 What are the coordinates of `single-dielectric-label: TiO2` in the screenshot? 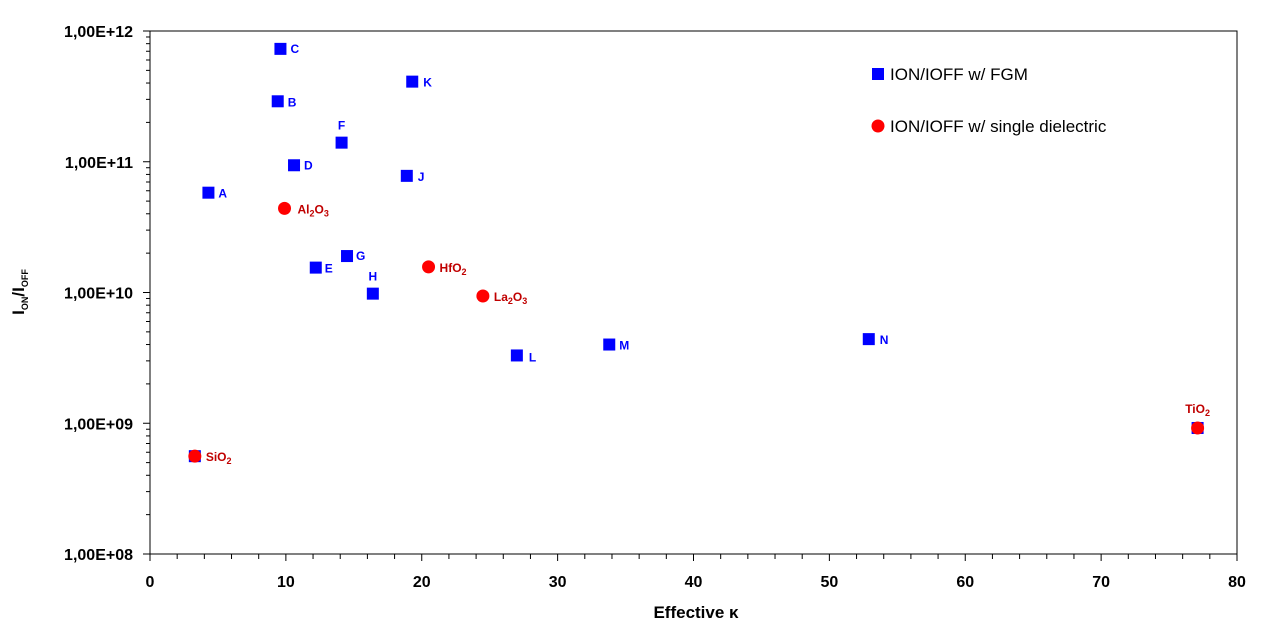 It's located at (1197, 410).